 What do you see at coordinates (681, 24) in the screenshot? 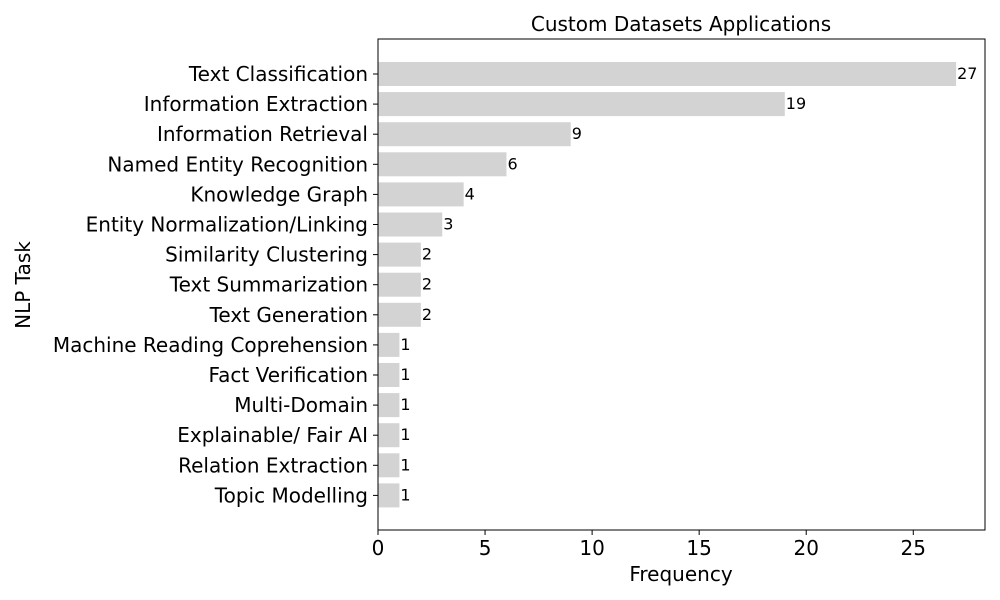
I see `chart-title: Custom Datasets Applications` at bounding box center [681, 24].